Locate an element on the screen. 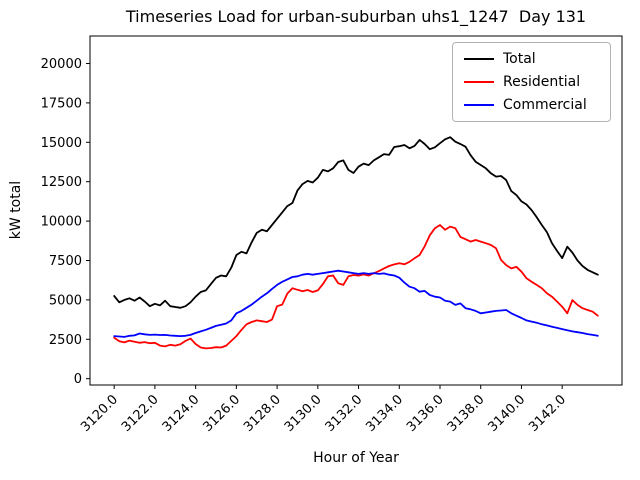 The width and height of the screenshot is (640, 480). x-tick-label: 3120.0 is located at coordinates (99, 413).